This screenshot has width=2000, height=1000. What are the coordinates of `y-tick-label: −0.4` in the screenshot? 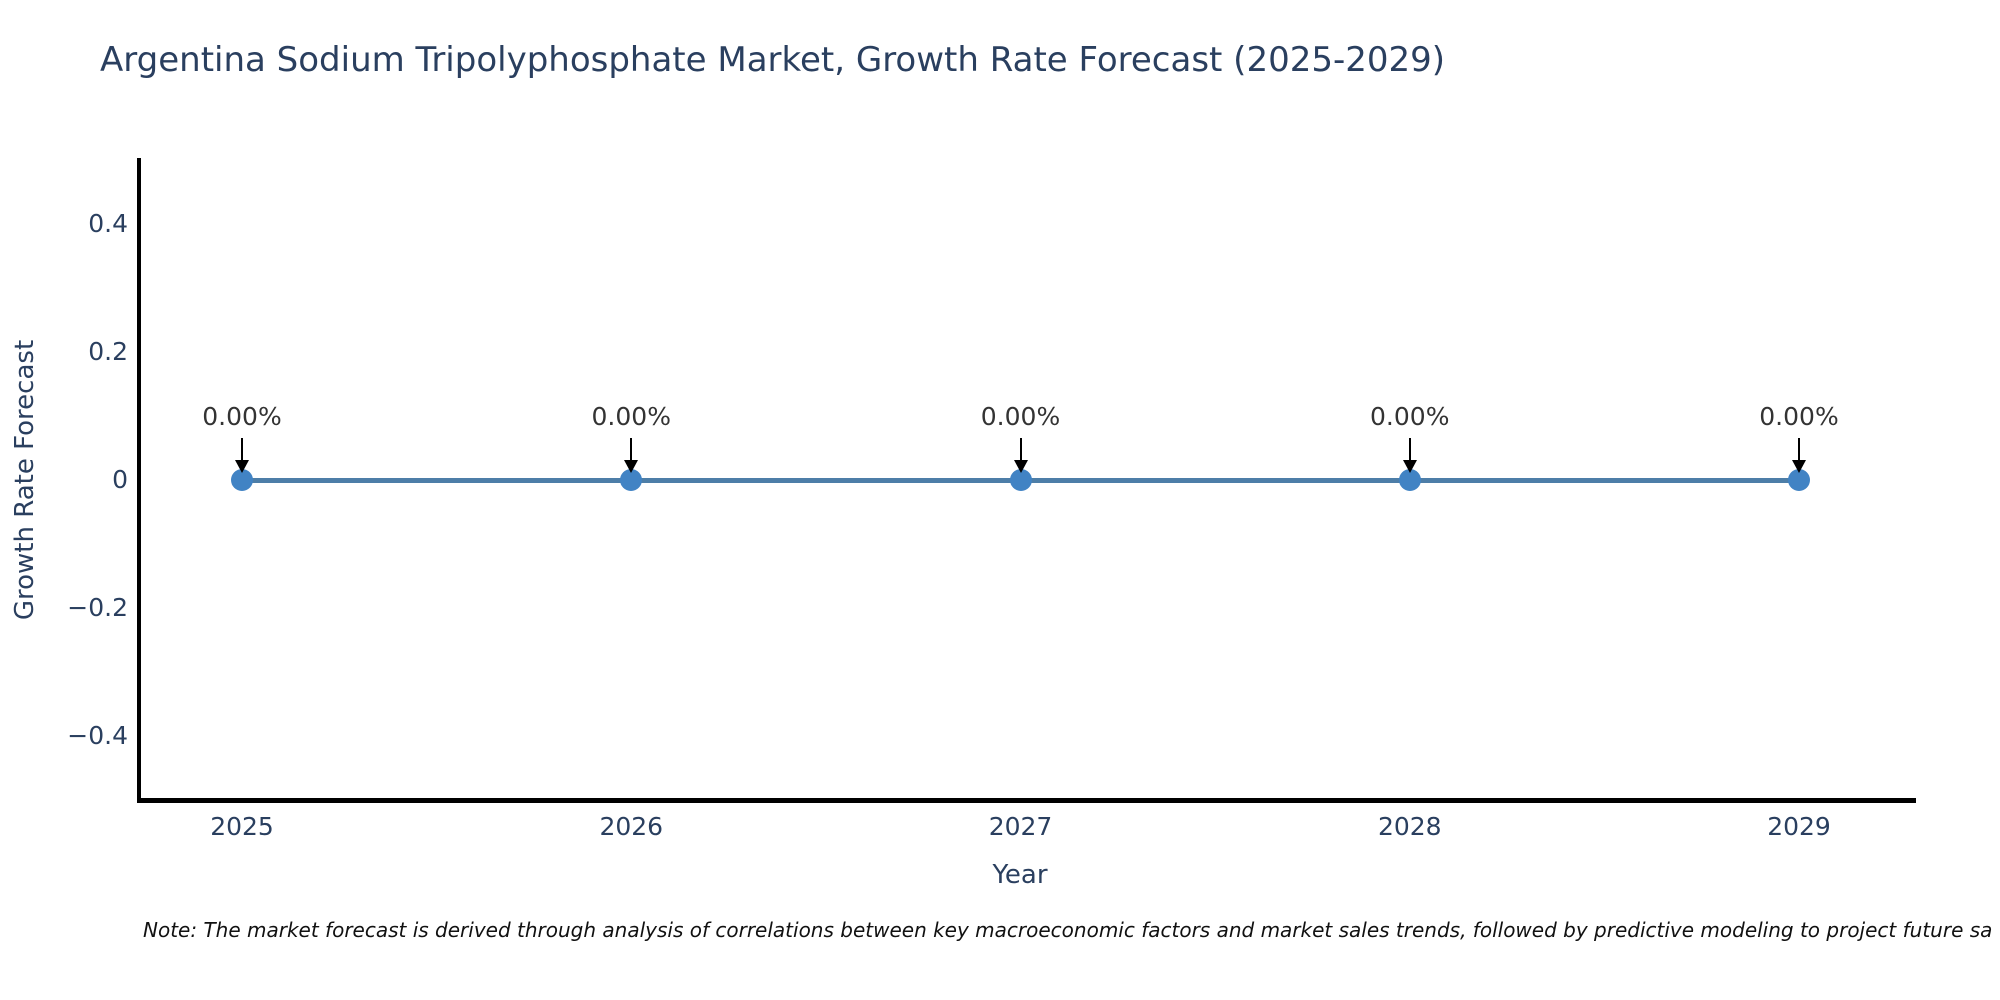 It's located at (97, 735).